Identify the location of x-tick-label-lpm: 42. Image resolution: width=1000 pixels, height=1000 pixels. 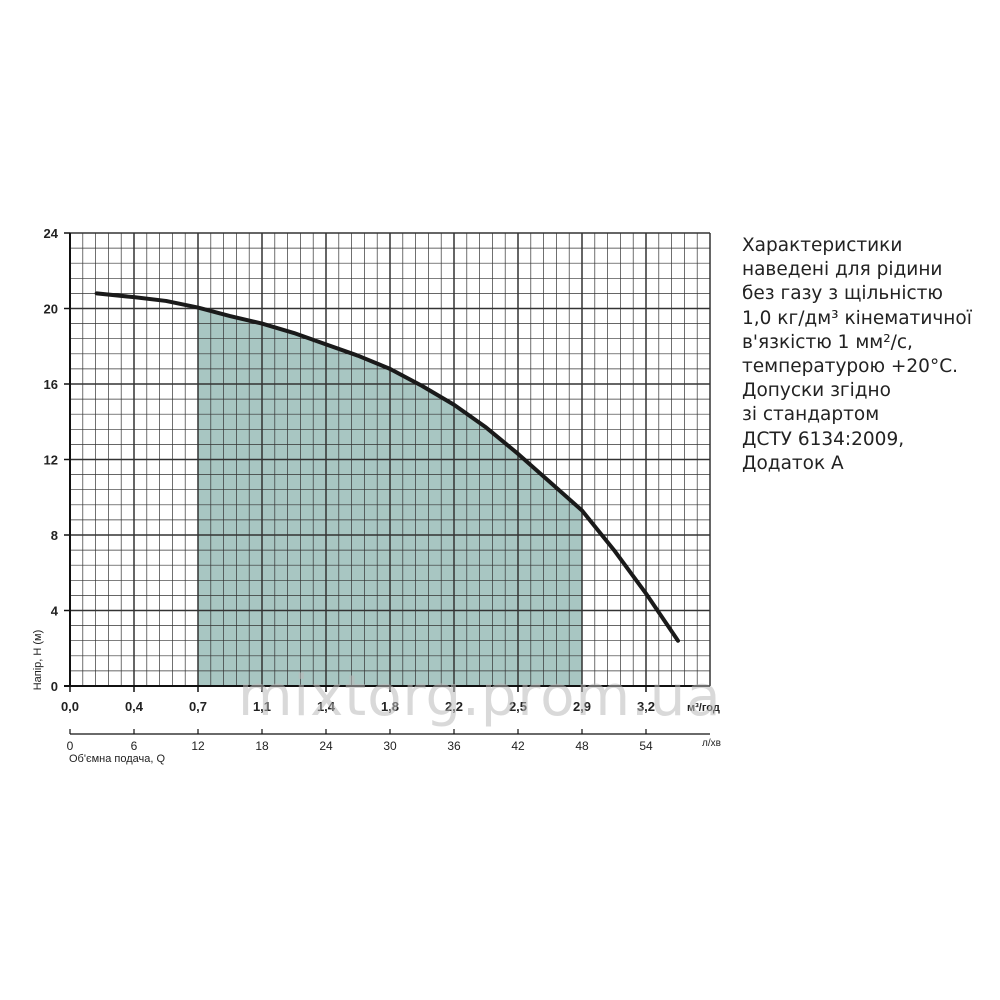
(518, 746).